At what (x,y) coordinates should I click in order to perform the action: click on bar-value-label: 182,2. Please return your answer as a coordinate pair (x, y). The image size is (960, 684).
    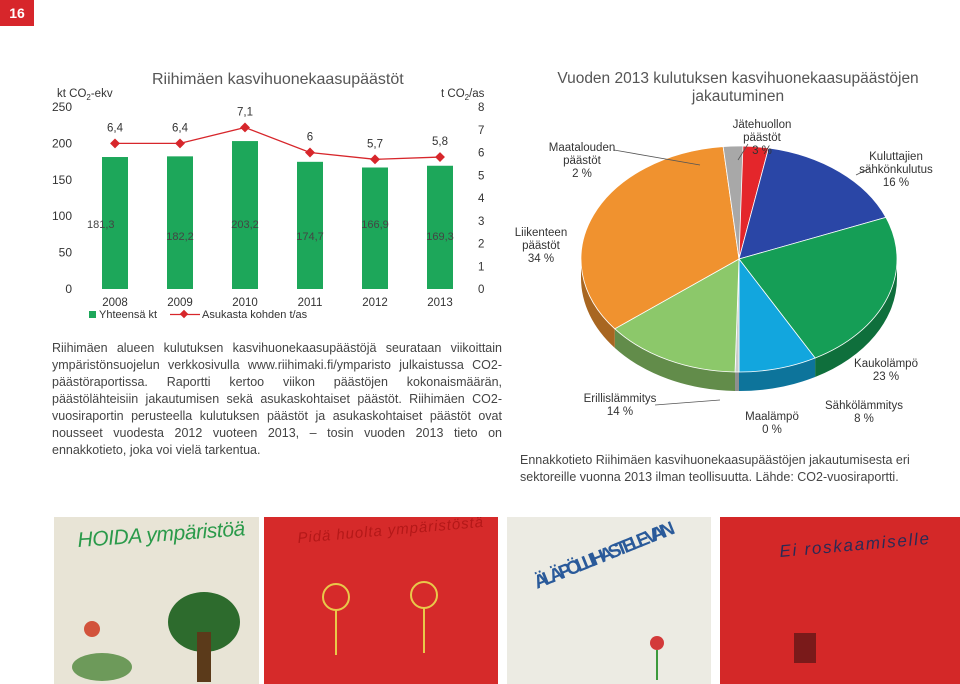
    Looking at the image, I should click on (180, 237).